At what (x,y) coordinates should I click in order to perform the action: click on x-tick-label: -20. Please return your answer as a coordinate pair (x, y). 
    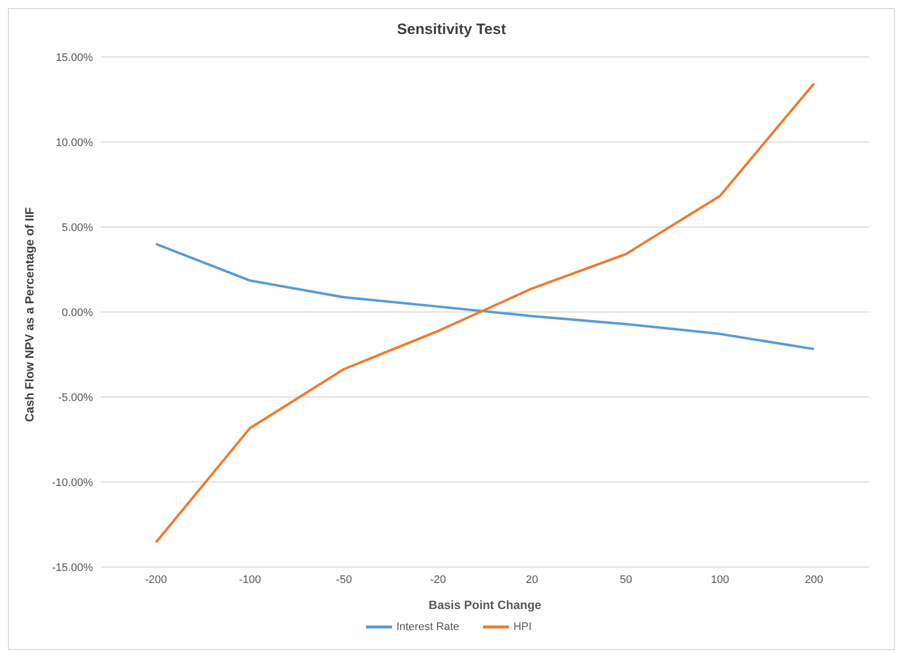
    Looking at the image, I should click on (438, 580).